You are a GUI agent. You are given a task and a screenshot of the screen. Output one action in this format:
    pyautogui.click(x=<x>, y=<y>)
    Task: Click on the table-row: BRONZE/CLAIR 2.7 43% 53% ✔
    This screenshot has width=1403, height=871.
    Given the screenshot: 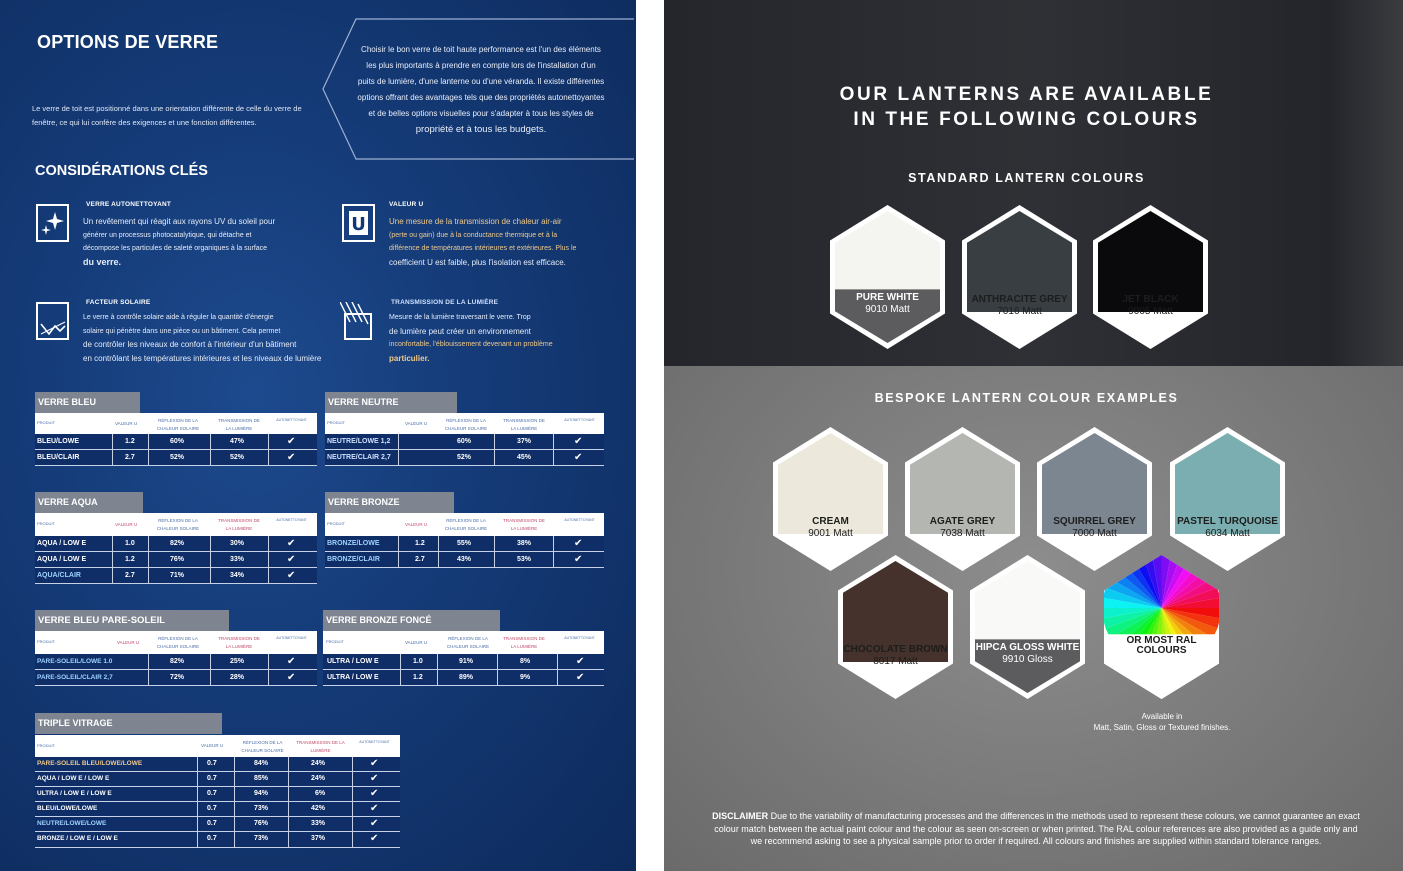 What is the action you would take?
    pyautogui.click(x=464, y=560)
    